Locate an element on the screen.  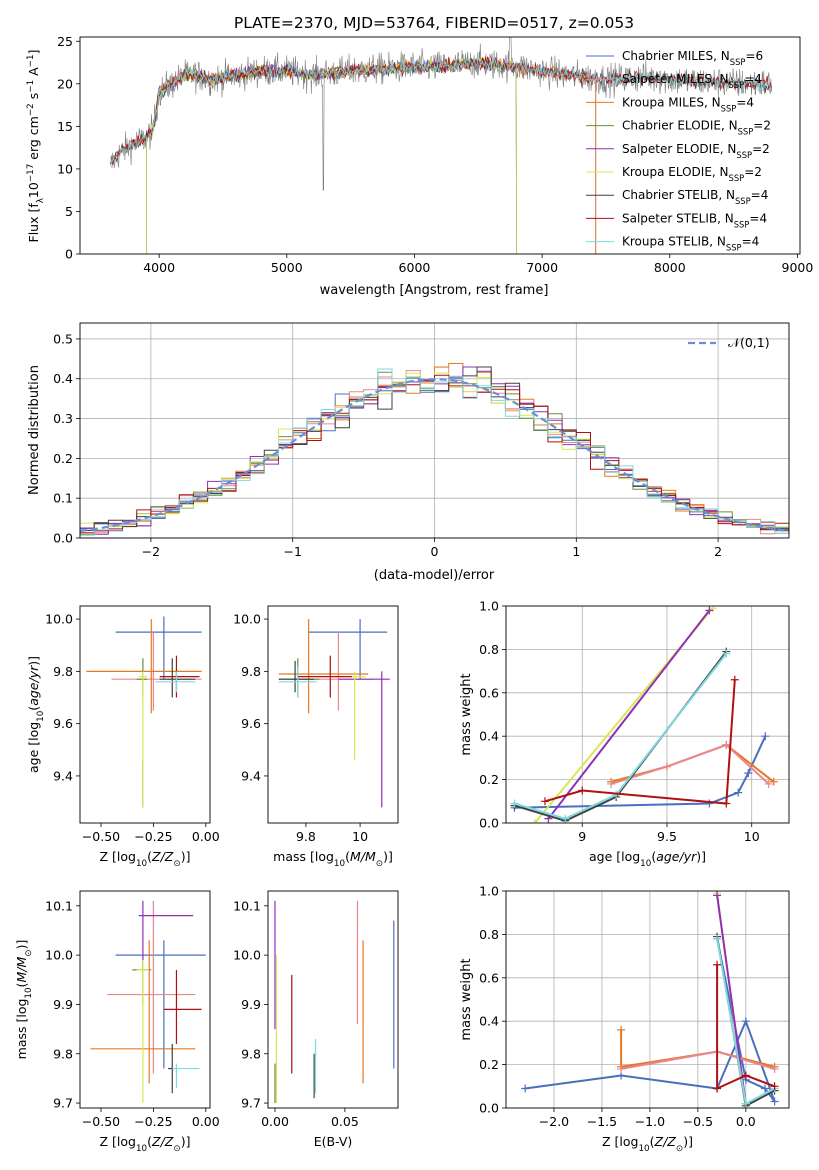
y-tick-label: 9.9 is located at coordinates (63, 1004).